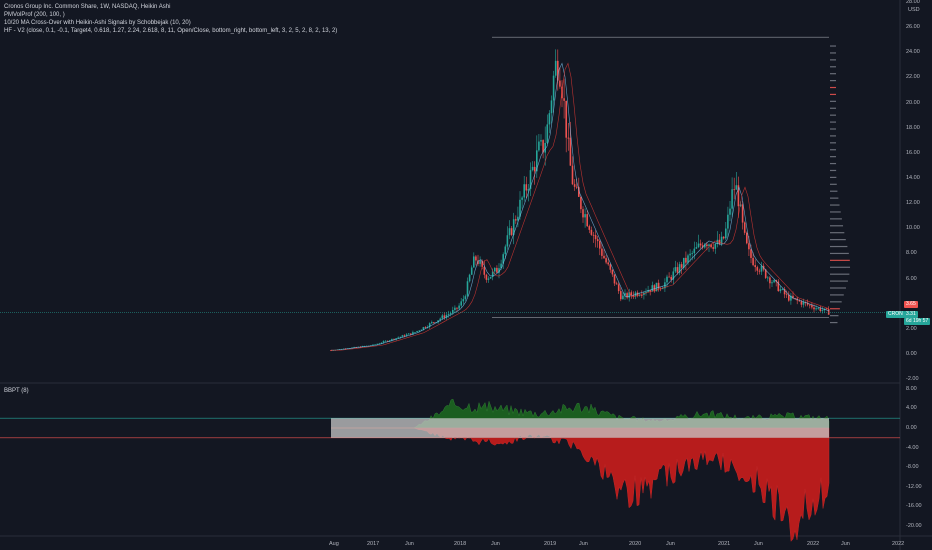 The image size is (932, 550). I want to click on bbpt-title: BBPT (8), so click(16, 391).